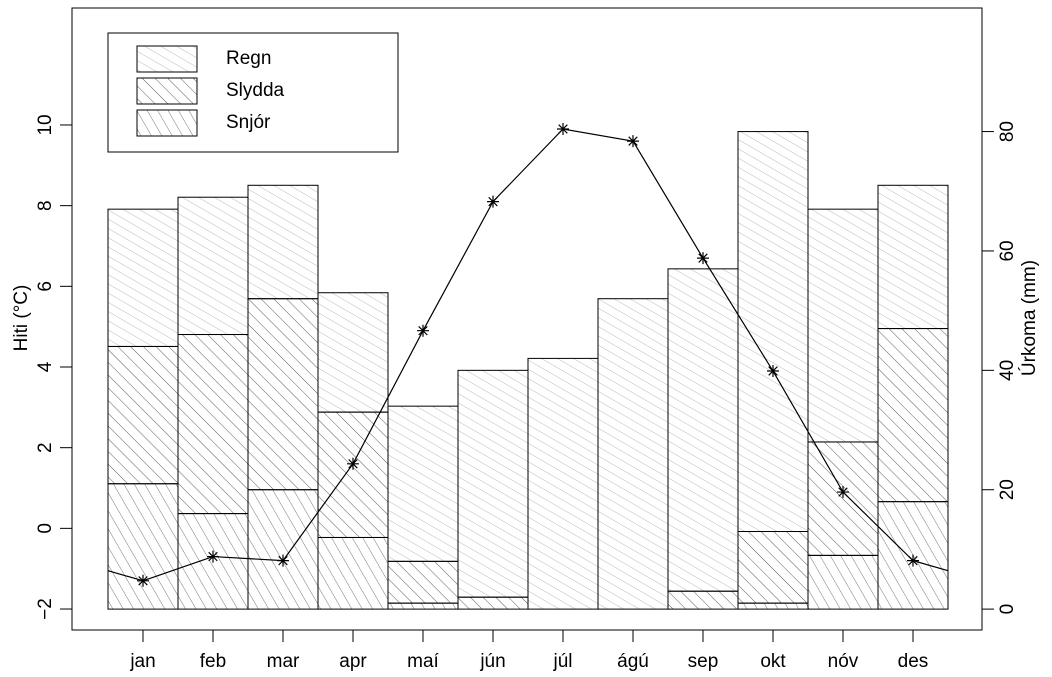 The height and width of the screenshot is (677, 1052). I want to click on y-tick-label: −2, so click(45, 609).